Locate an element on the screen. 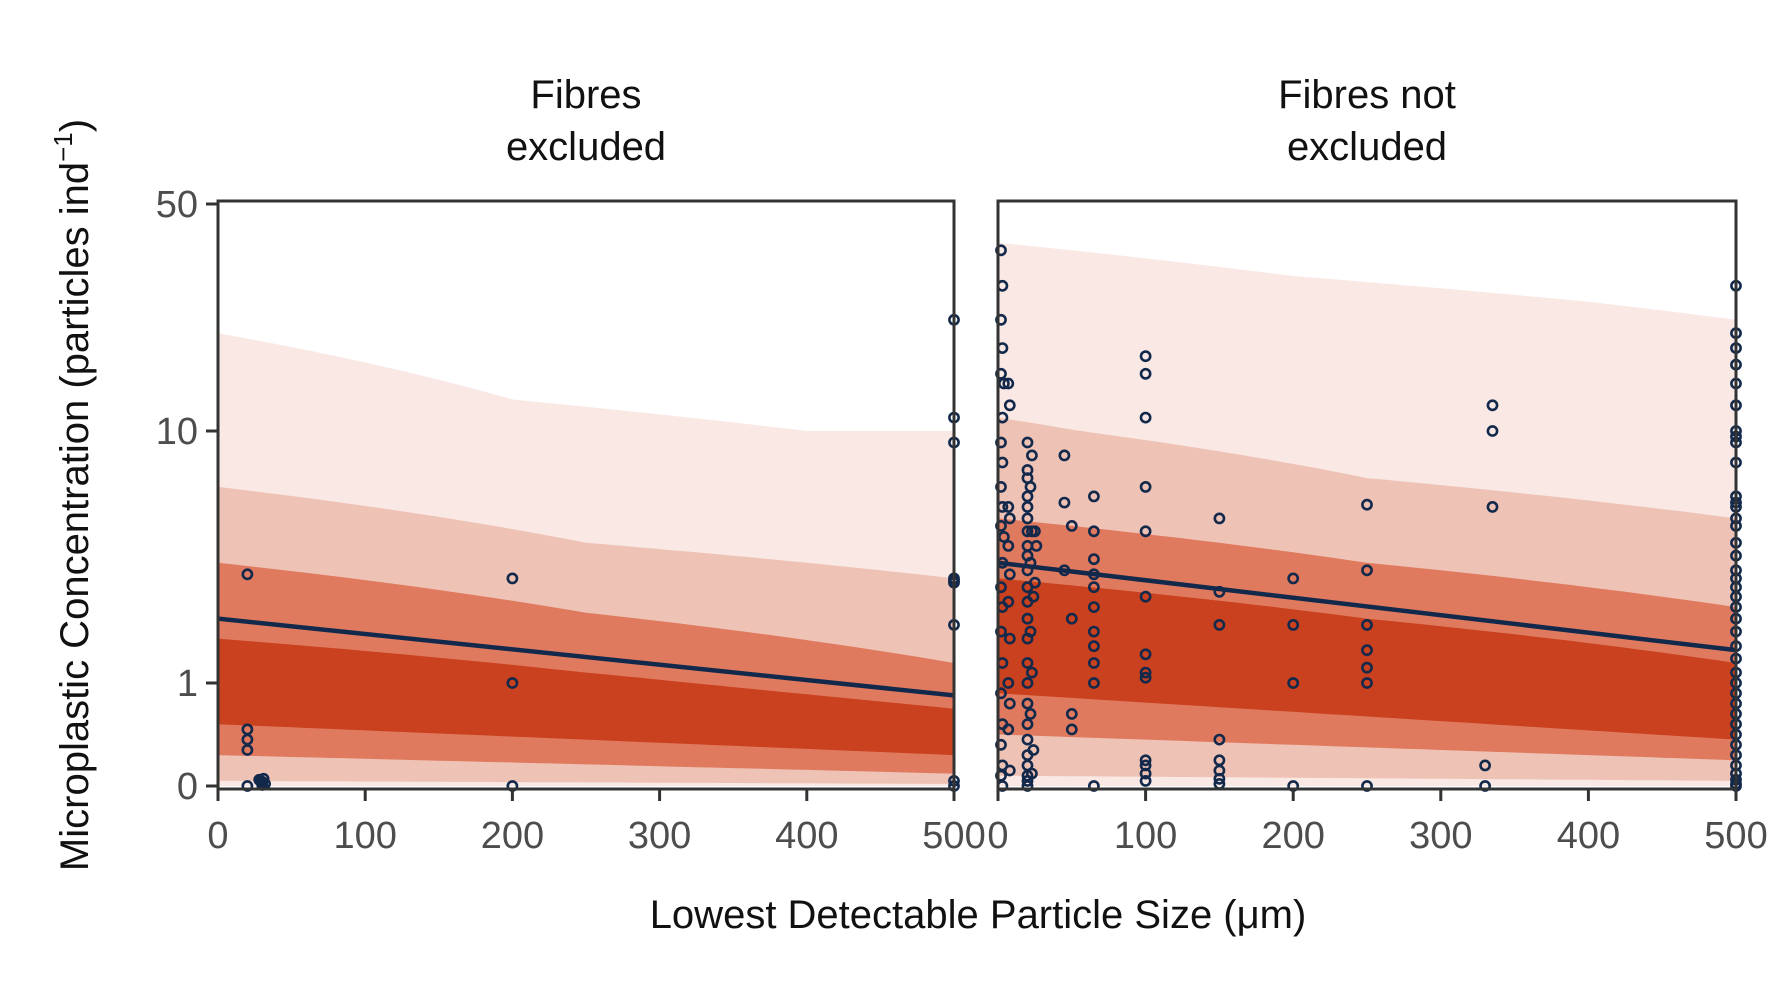 This screenshot has height=984, width=1771. x-tick-label: 400 is located at coordinates (1588, 836).